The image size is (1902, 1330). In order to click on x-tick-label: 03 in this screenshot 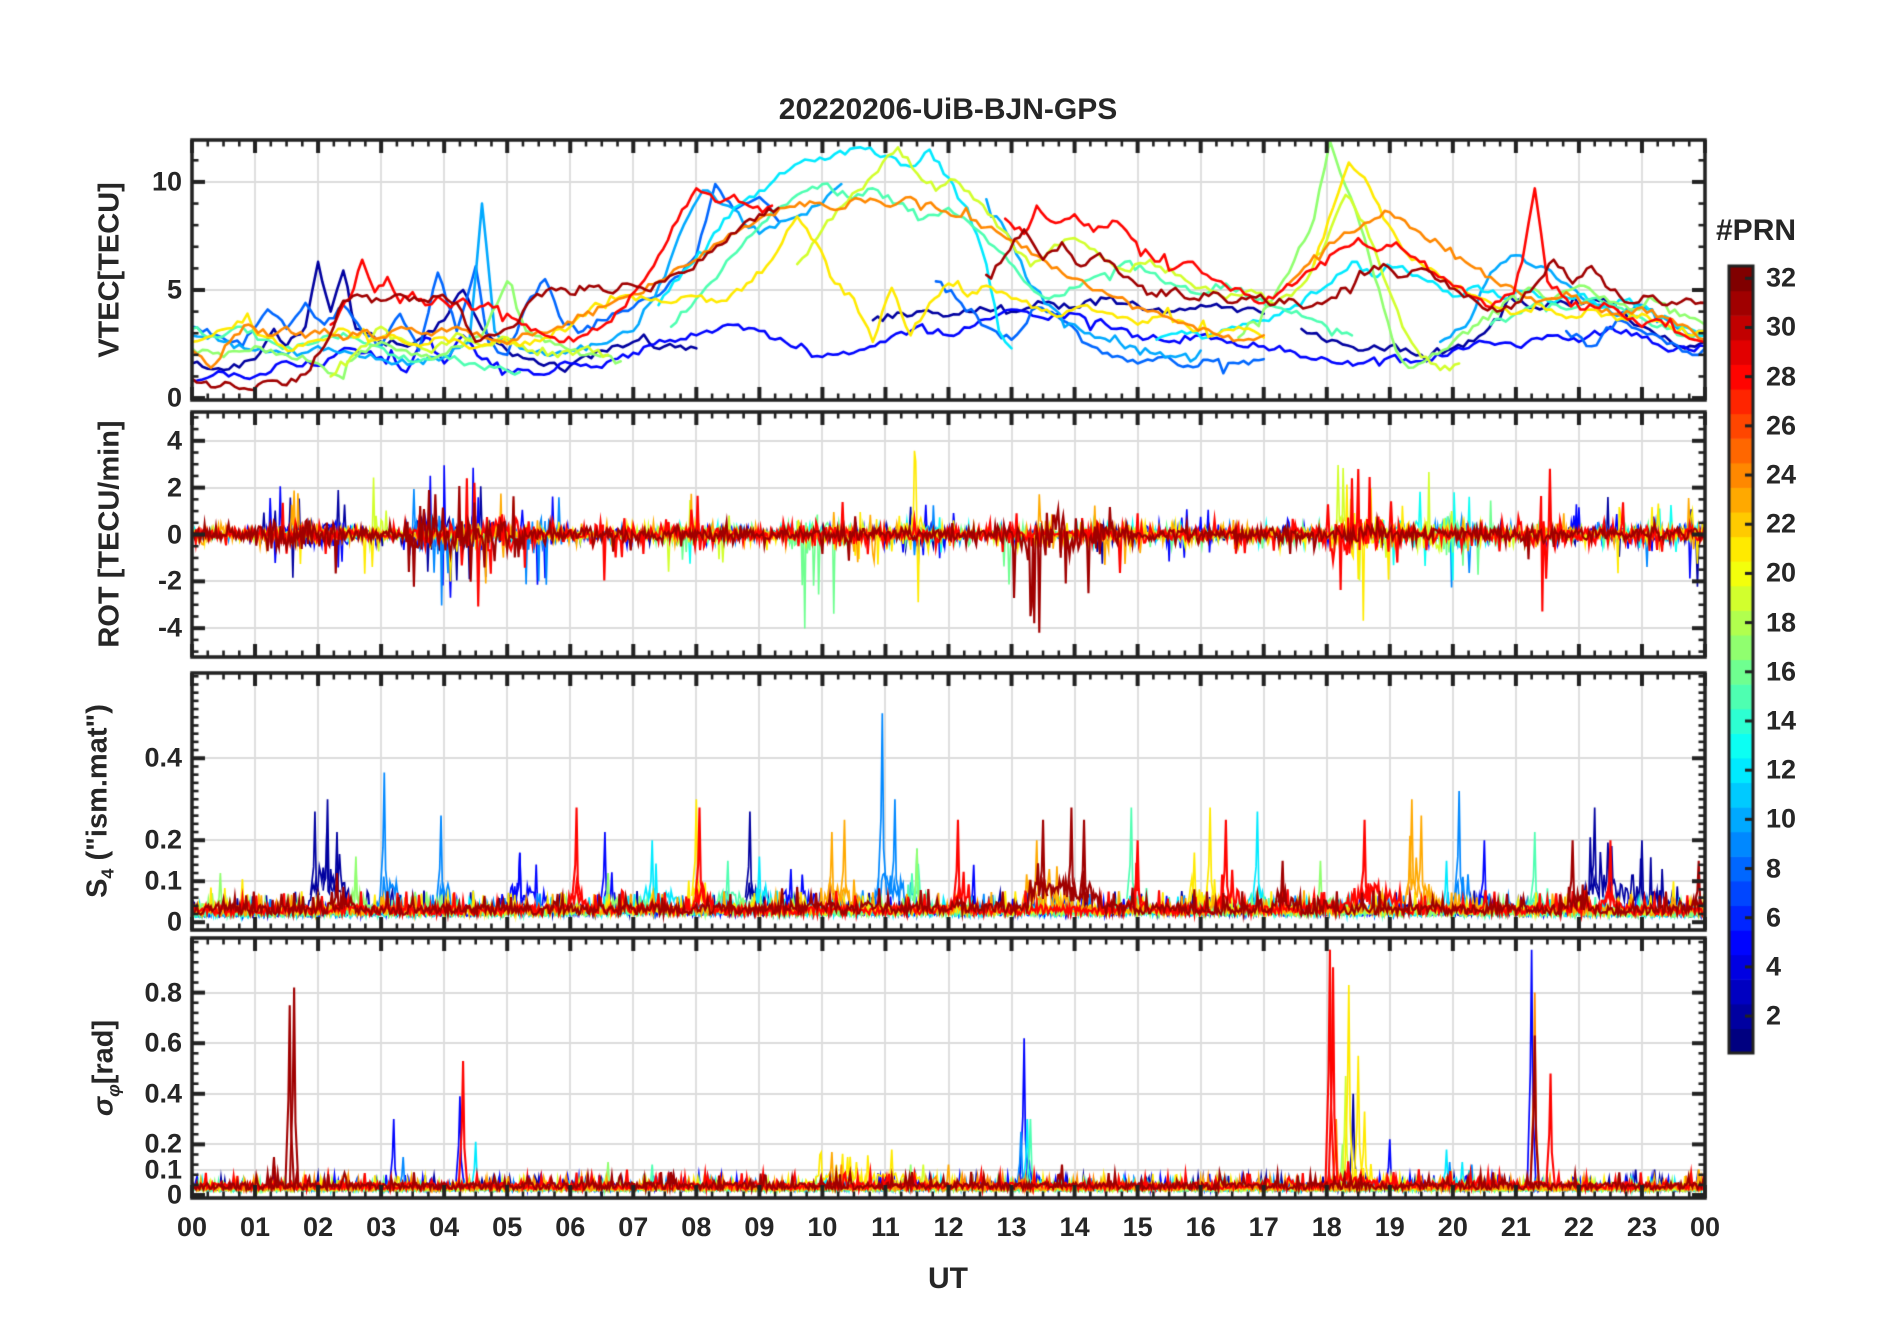, I will do `click(381, 1227)`.